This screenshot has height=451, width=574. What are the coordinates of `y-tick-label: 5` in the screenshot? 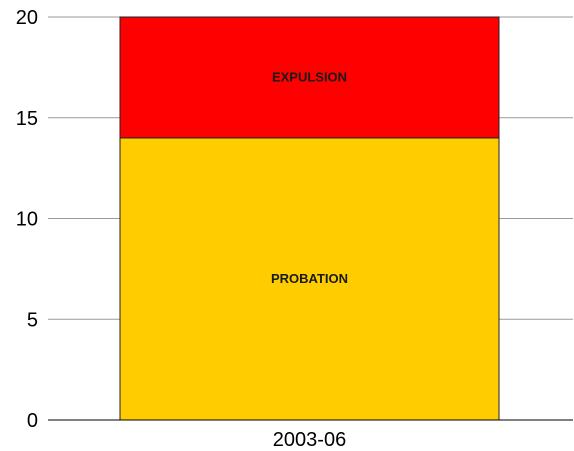 It's located at (32, 320).